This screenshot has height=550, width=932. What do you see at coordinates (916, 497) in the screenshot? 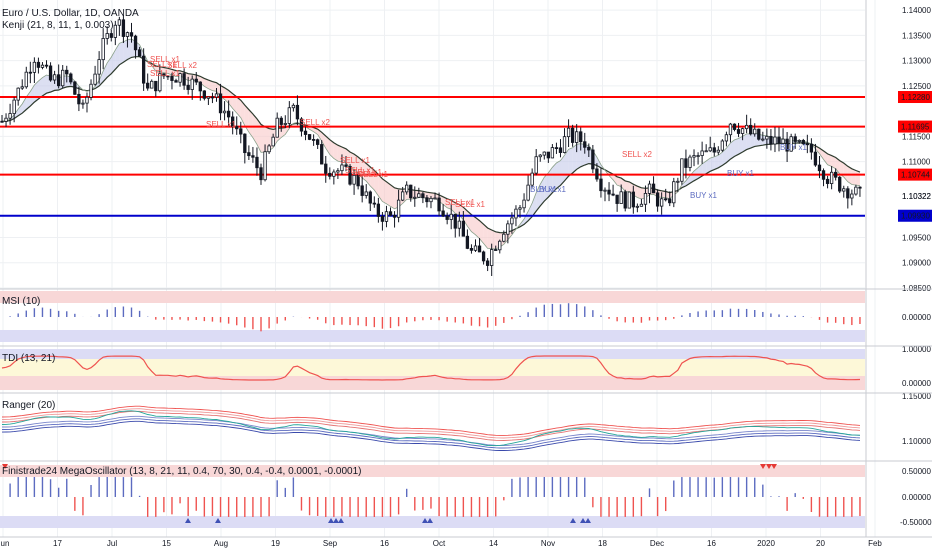
I see `mega-tick-label: 0.00000` at bounding box center [916, 497].